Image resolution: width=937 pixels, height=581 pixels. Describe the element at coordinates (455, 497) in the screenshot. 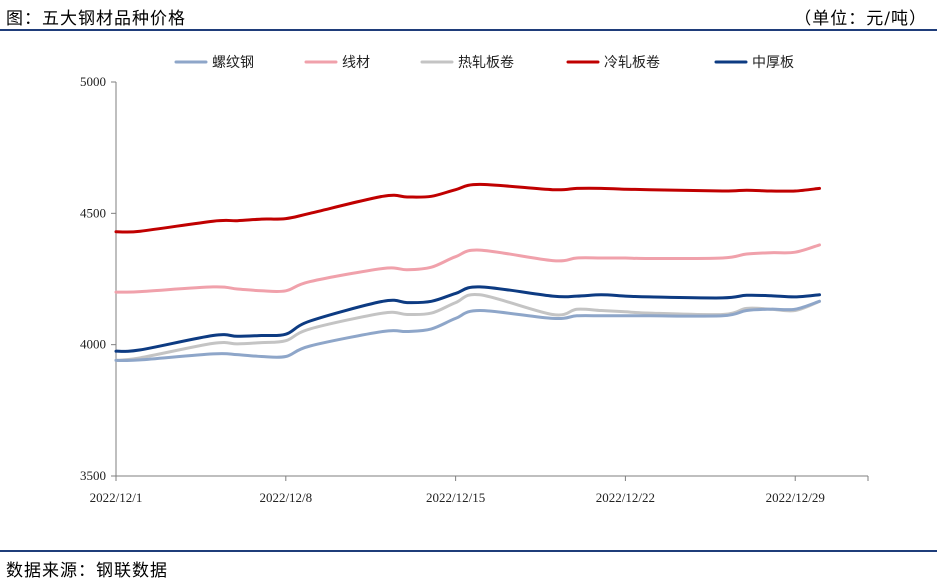

I see `x-tick-label: 2022/12/15` at that location.